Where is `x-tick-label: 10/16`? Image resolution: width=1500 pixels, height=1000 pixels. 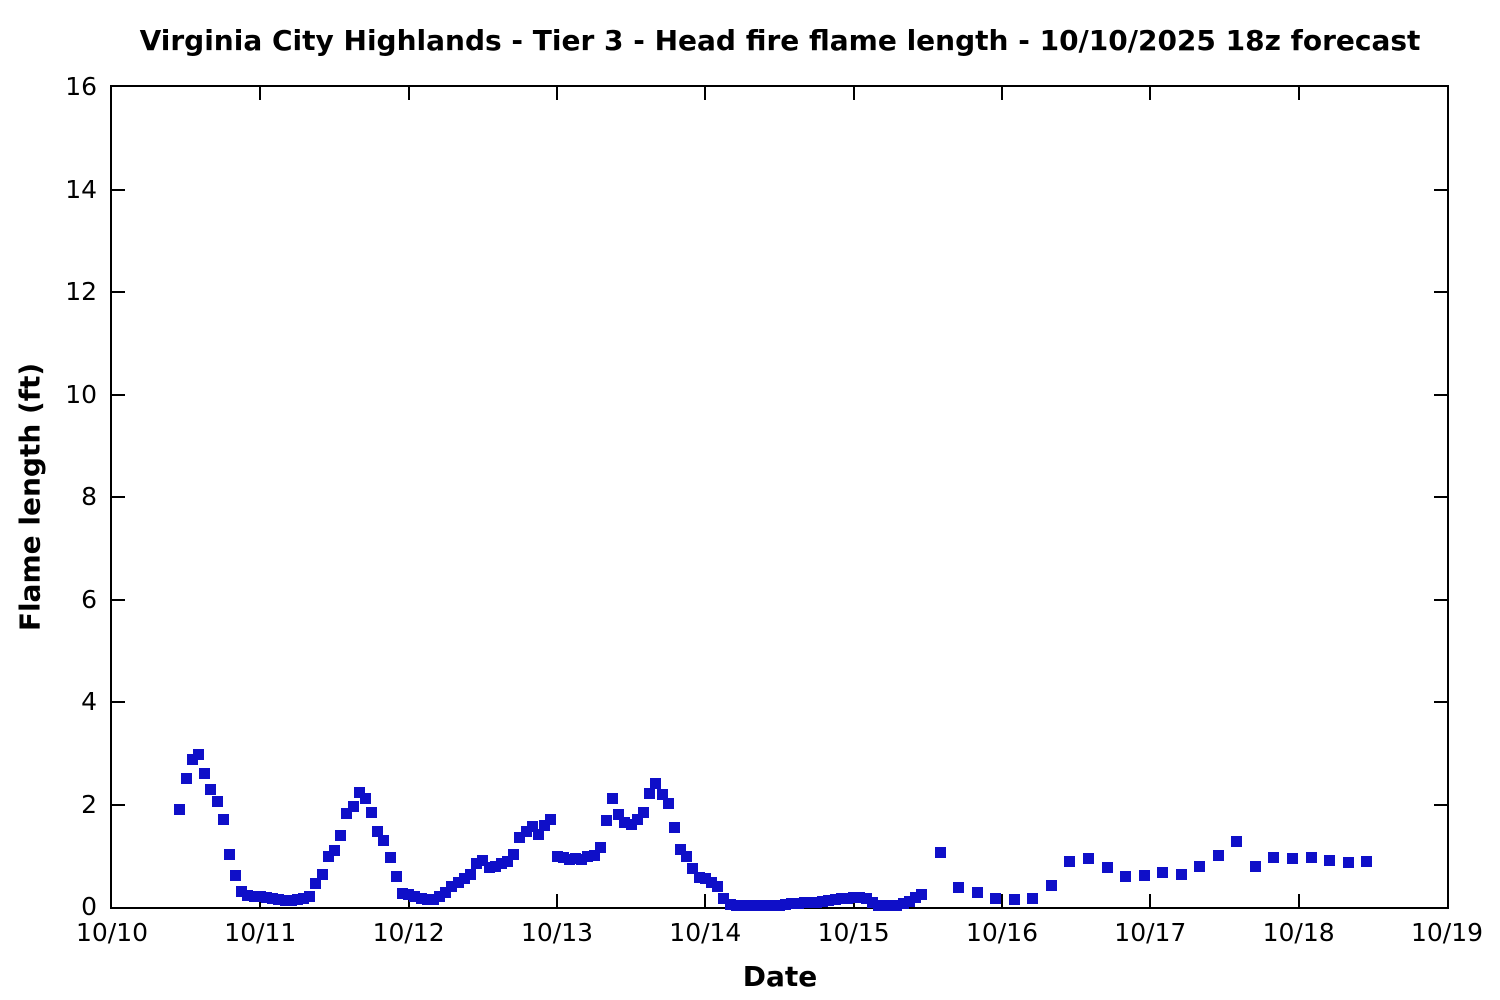
x-tick-label: 10/16 is located at coordinates (1002, 932).